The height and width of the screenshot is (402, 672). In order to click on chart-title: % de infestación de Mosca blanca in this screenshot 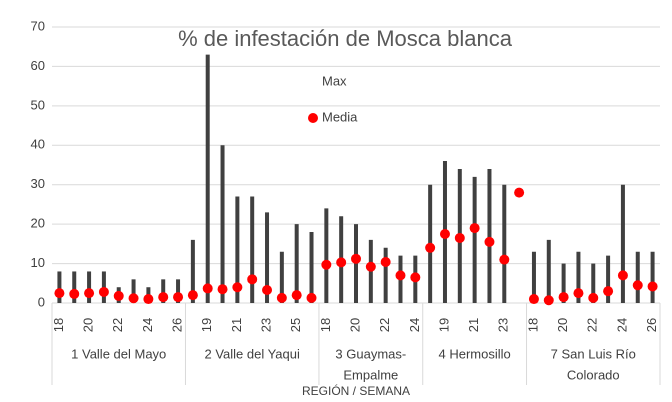, I will do `click(345, 38)`.